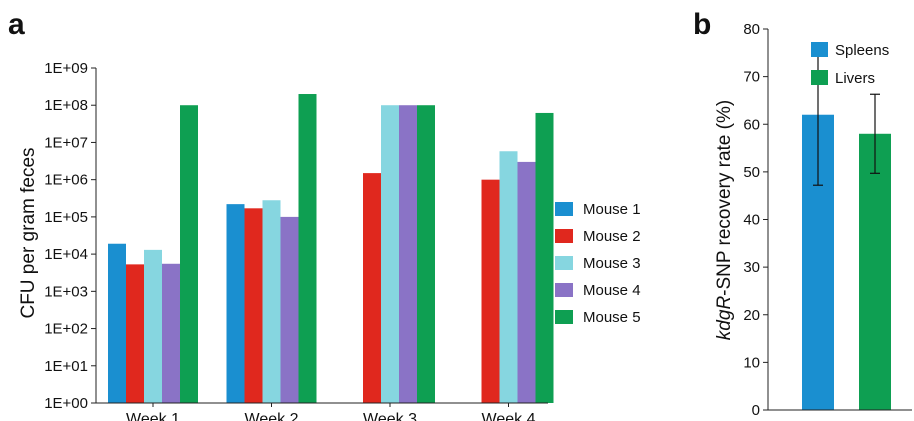 The width and height of the screenshot is (914, 421). Describe the element at coordinates (724, 318) in the screenshot. I see `panel-b-y-axis-label-italic: kdgR` at that location.